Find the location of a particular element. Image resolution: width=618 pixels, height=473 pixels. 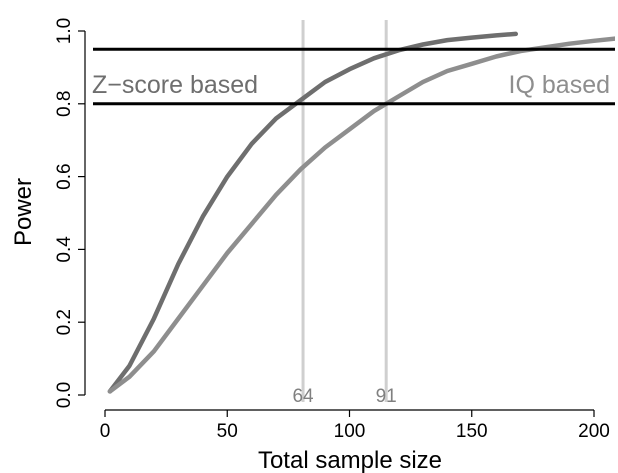

series-label-zscore: Z−score based is located at coordinates (175, 85).